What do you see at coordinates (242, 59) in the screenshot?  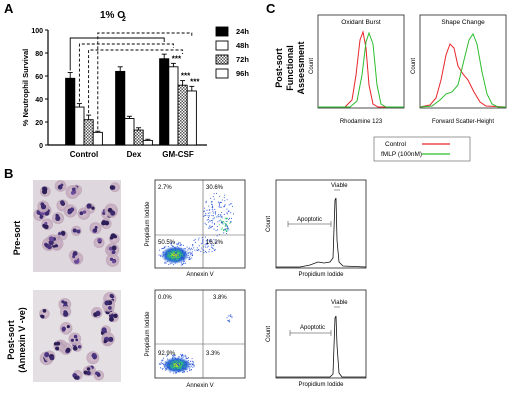 I see `legend-label: 72h` at bounding box center [242, 59].